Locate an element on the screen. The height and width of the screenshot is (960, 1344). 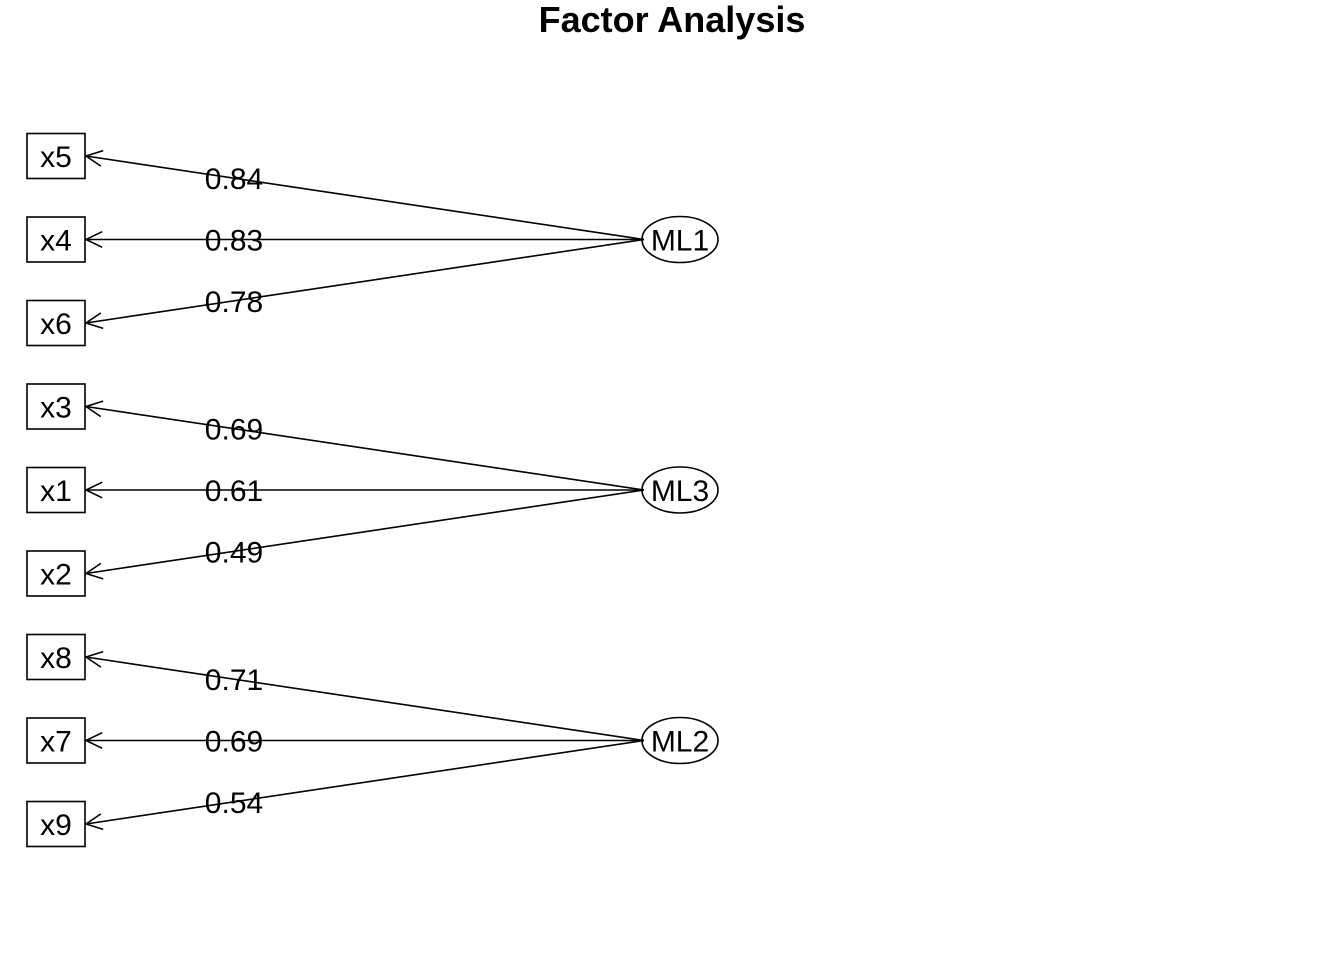
variable-label: x5 is located at coordinates (56, 157).